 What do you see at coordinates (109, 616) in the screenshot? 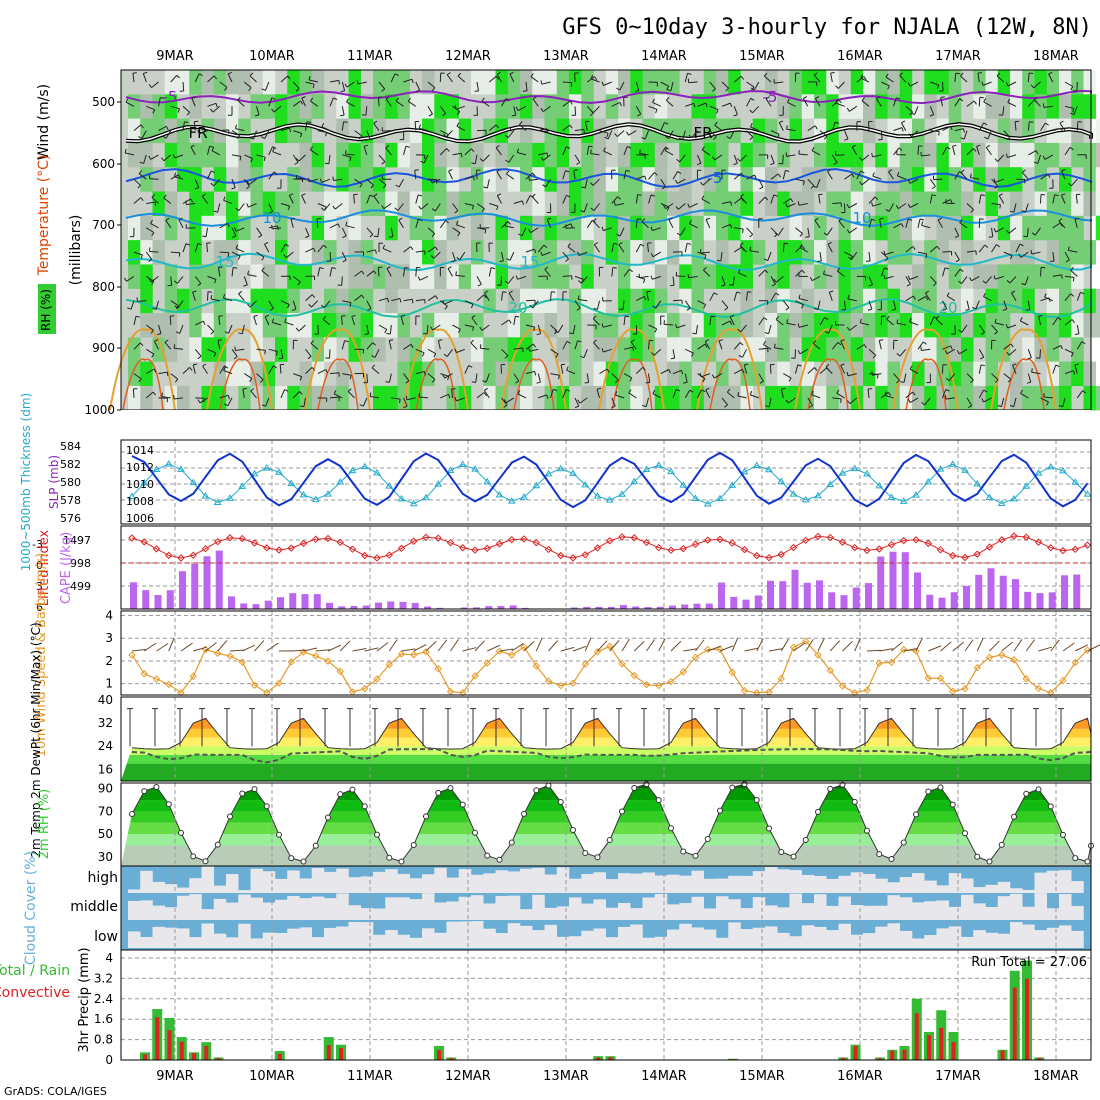
I see `wind-tick: 4` at bounding box center [109, 616].